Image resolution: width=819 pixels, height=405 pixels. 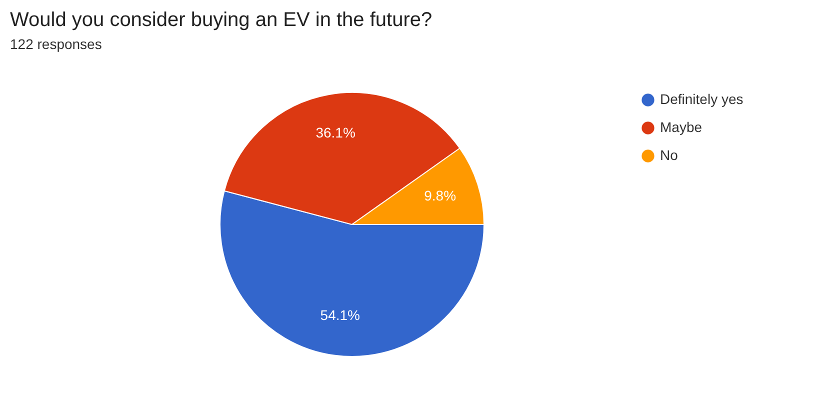 What do you see at coordinates (56, 44) in the screenshot?
I see `text: 122 responses` at bounding box center [56, 44].